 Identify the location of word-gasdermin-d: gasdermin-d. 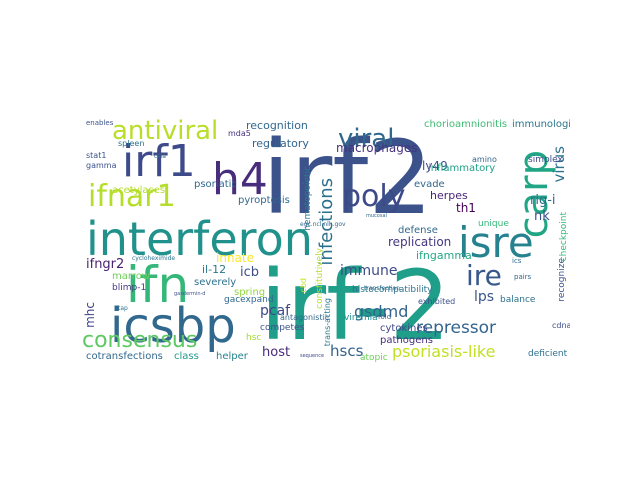
(190, 294).